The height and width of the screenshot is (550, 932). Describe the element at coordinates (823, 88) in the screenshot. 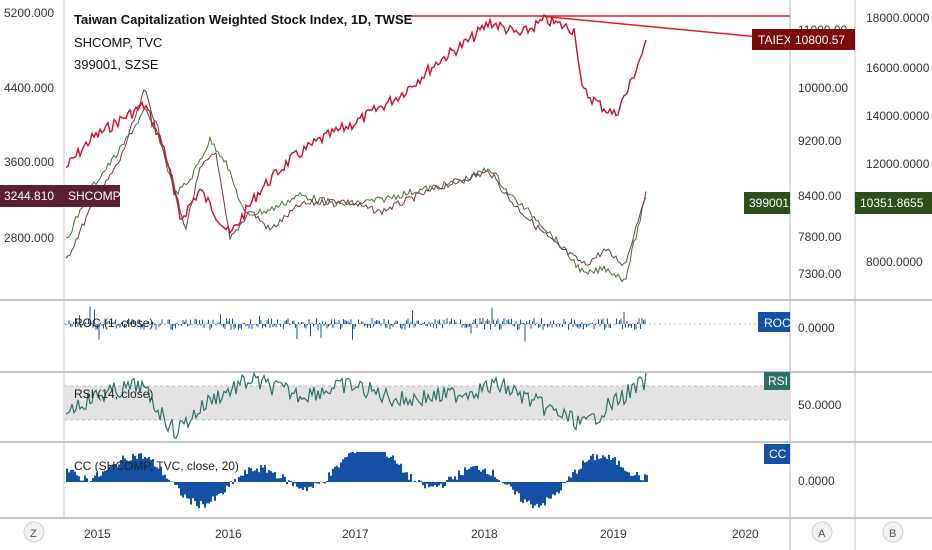

I see `mid-axis-label: 10000.00` at that location.